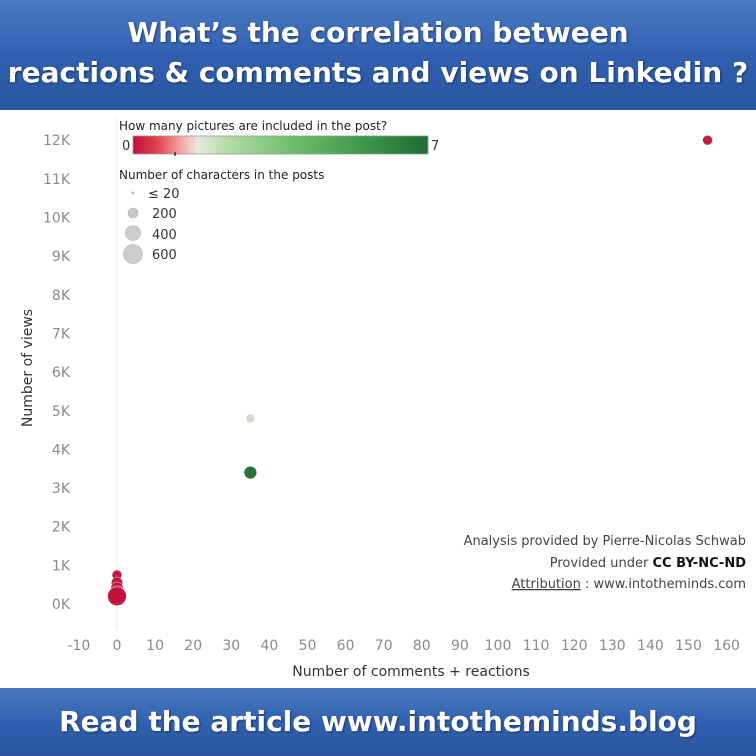 The height and width of the screenshot is (756, 756). What do you see at coordinates (422, 646) in the screenshot?
I see `x-tick-label: 80` at bounding box center [422, 646].